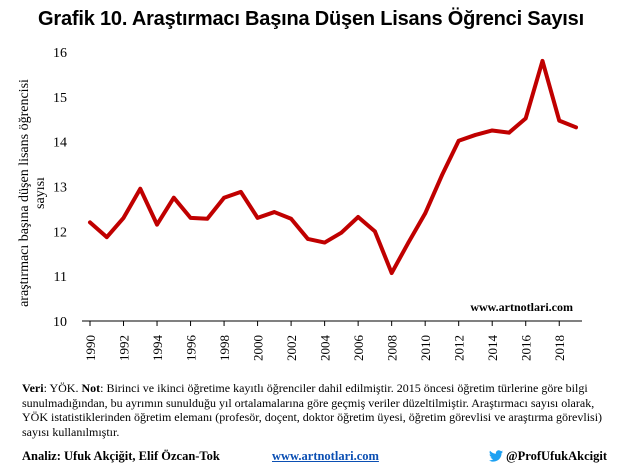 The width and height of the screenshot is (622, 475). I want to click on not-label: Not, so click(91, 388).